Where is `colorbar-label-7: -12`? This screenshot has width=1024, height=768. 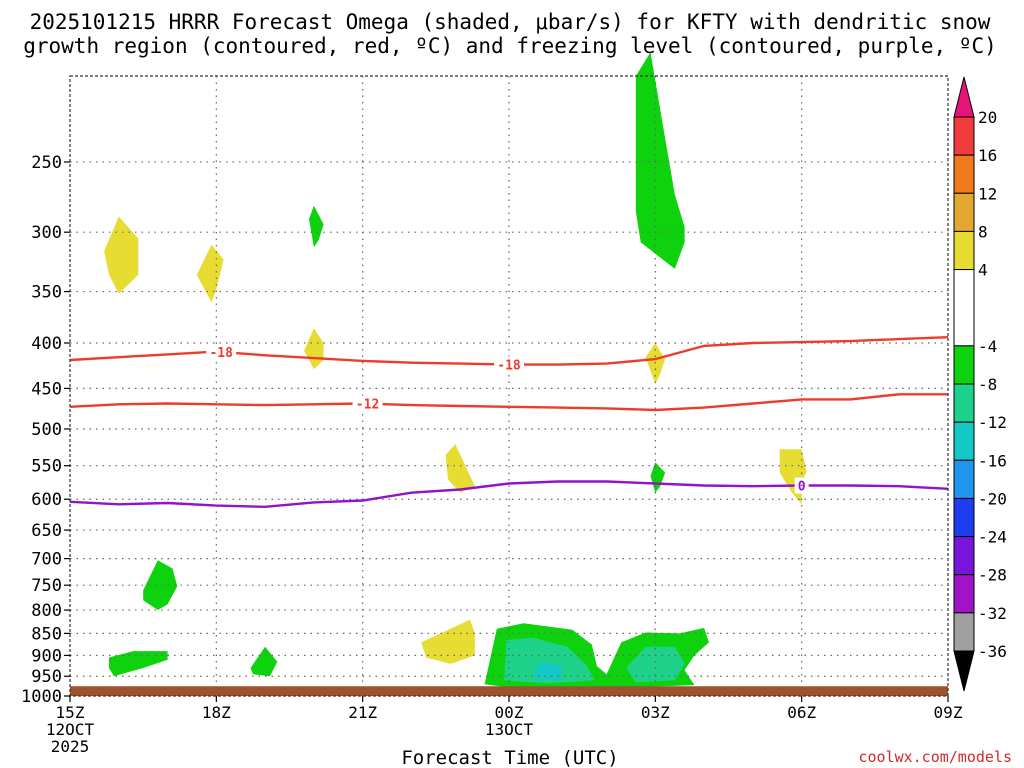
colorbar-label-7: -12 is located at coordinates (992, 422).